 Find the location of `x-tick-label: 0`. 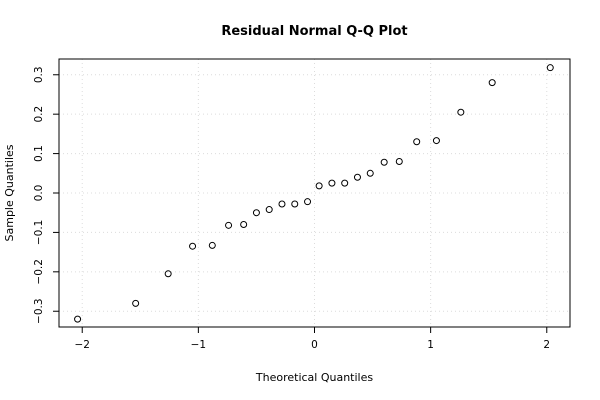

x-tick-label: 0 is located at coordinates (314, 345).